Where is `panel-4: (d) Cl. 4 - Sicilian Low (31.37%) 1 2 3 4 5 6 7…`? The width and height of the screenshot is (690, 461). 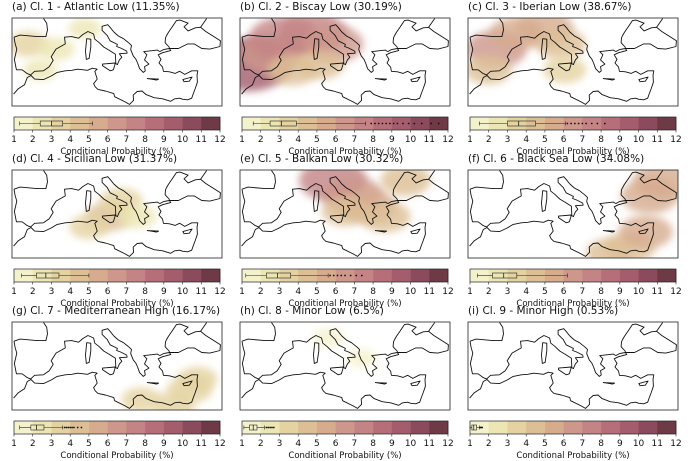
panel-4: (d) Cl. 4 - Sicilian Low (31.37%) 1 2 3 4 5 6 7… is located at coordinates (118, 230).